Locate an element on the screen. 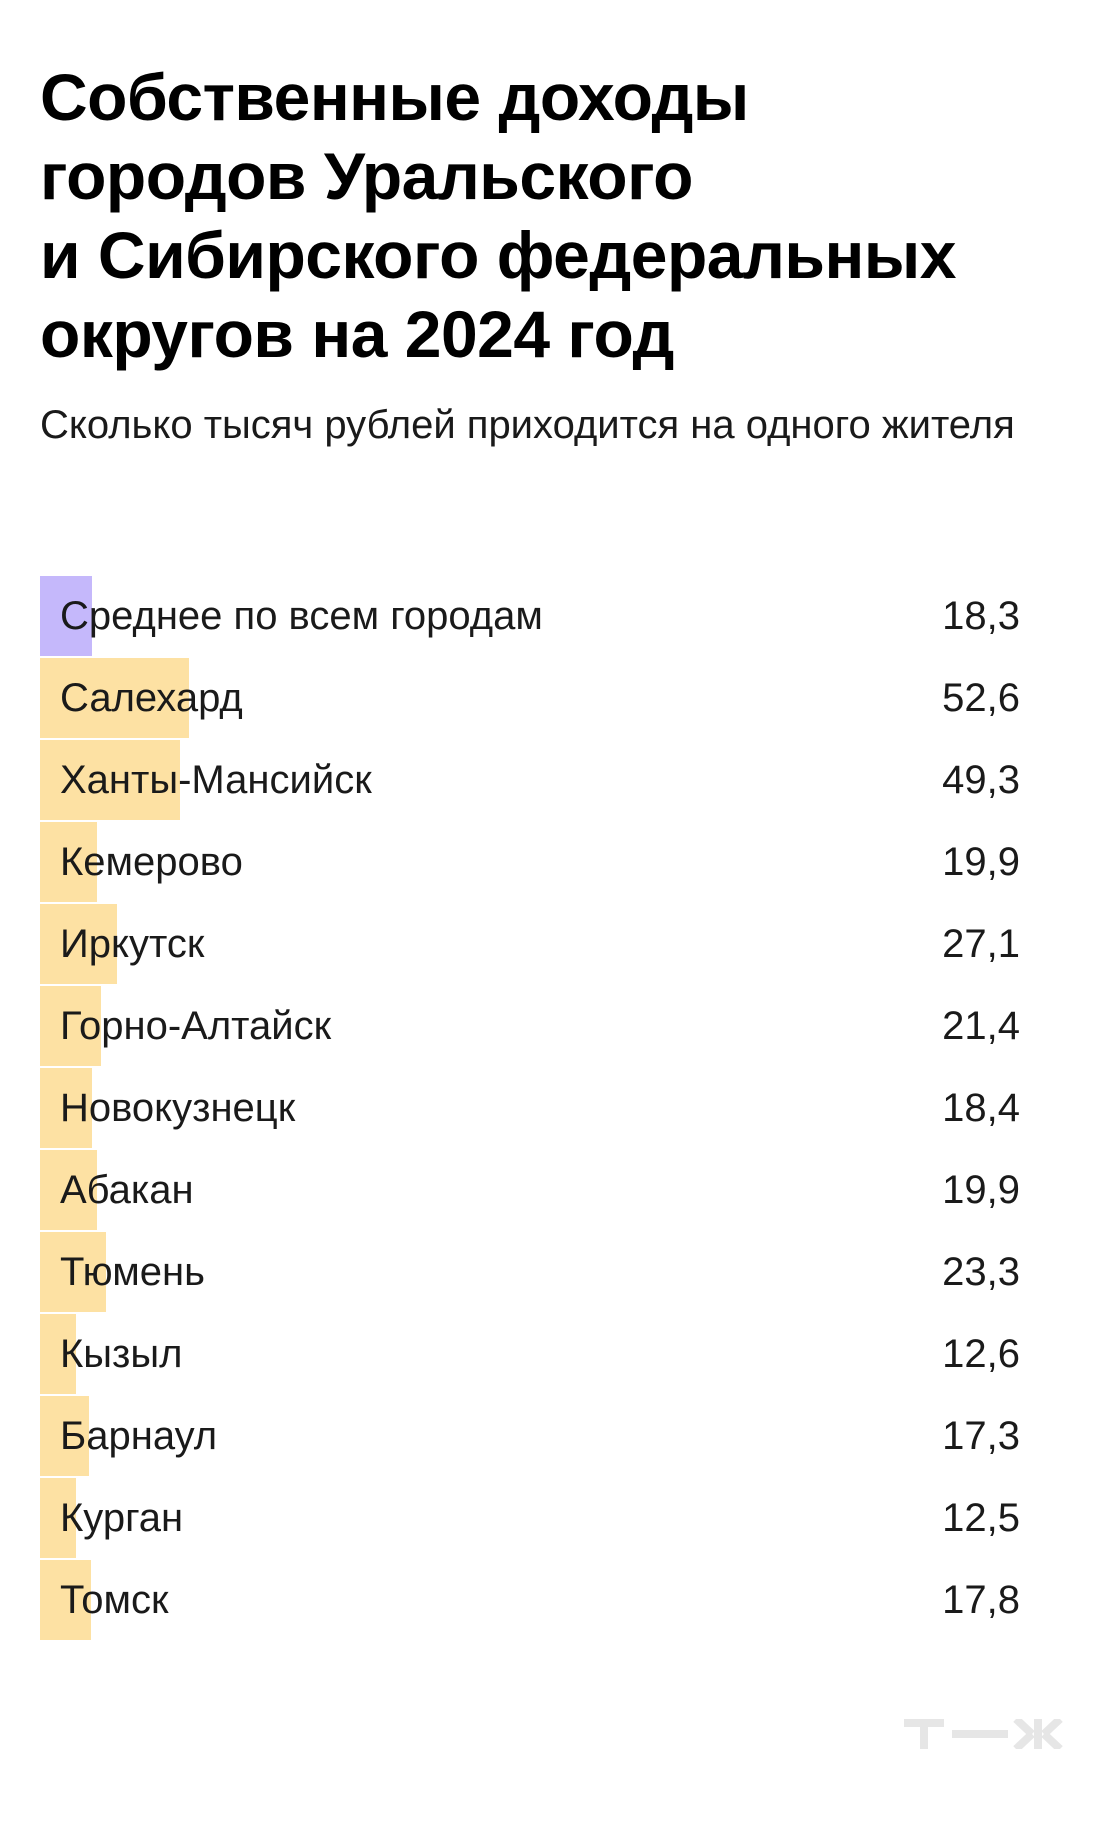 Image resolution: width=1120 pixels, height=1840 pixels. city-row: Новокузнецк 18,4 is located at coordinates (530, 1108).